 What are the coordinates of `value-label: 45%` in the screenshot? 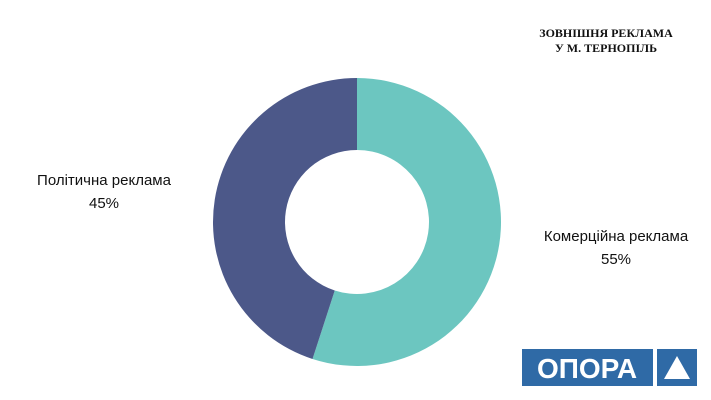 It's located at (104, 203).